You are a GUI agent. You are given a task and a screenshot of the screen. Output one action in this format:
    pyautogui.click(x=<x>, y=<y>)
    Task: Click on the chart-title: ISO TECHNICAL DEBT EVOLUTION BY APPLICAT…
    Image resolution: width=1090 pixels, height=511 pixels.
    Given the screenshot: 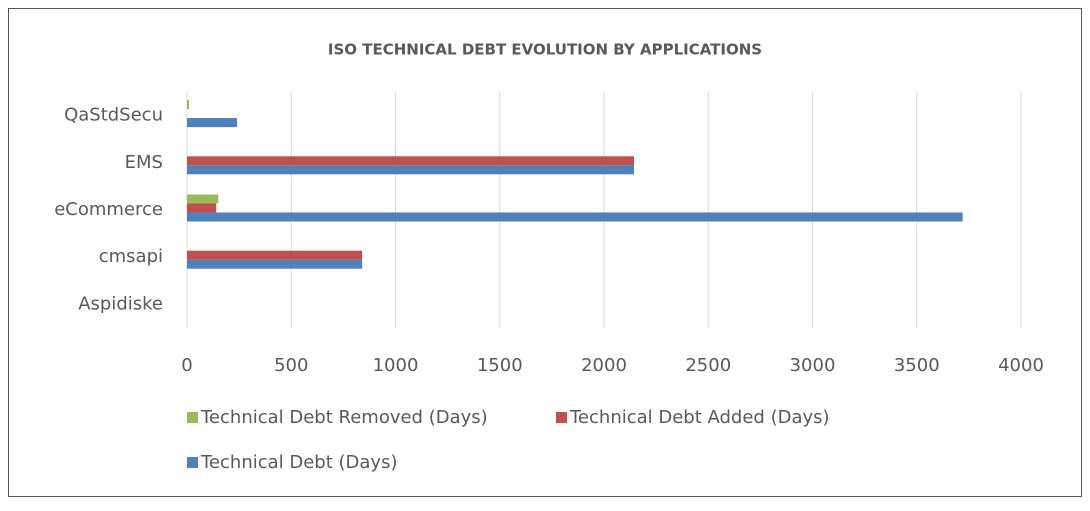 What is the action you would take?
    pyautogui.click(x=545, y=50)
    